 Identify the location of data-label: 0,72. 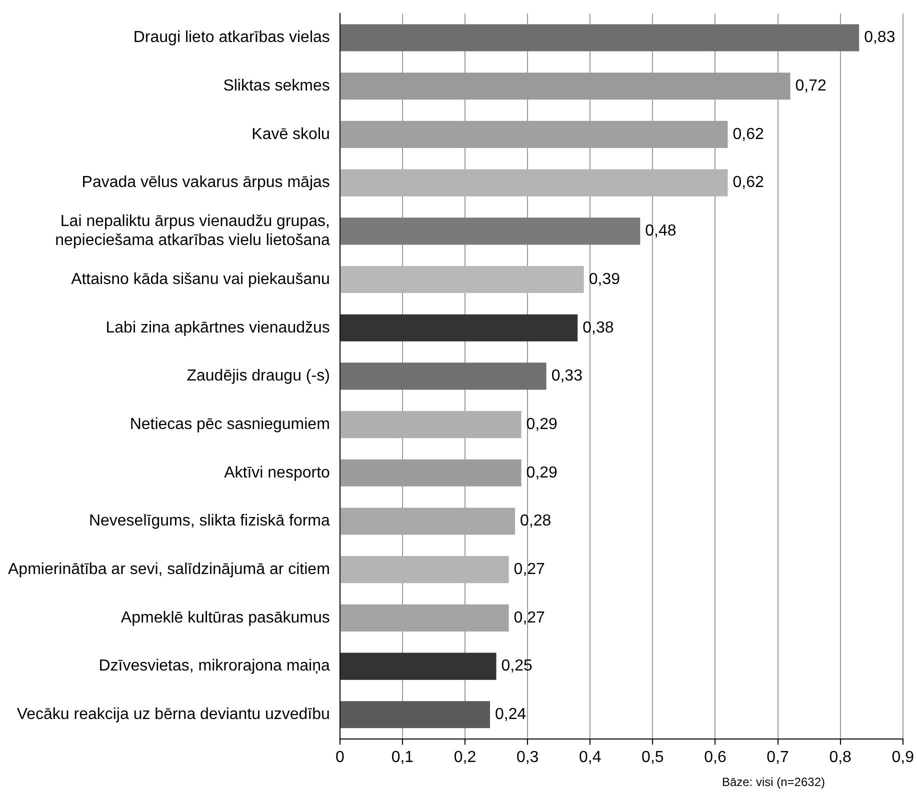
(811, 86).